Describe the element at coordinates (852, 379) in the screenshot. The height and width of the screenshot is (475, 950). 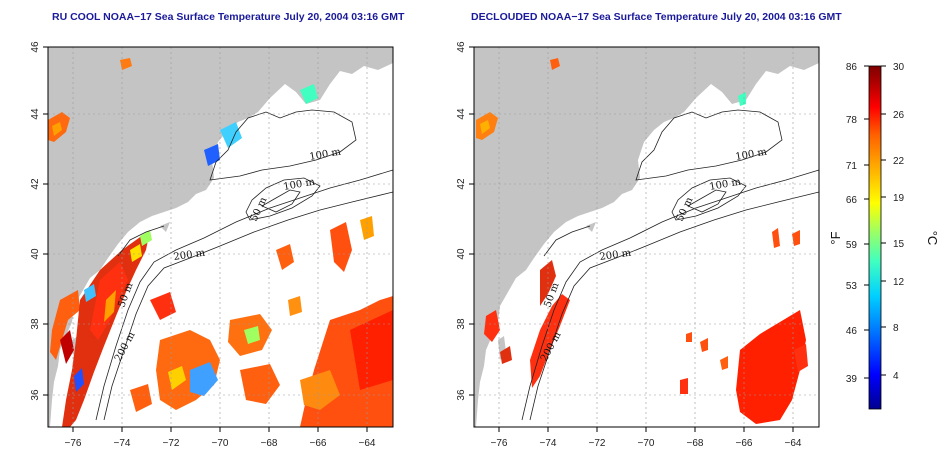
I see `fahrenheit-tick: 39` at that location.